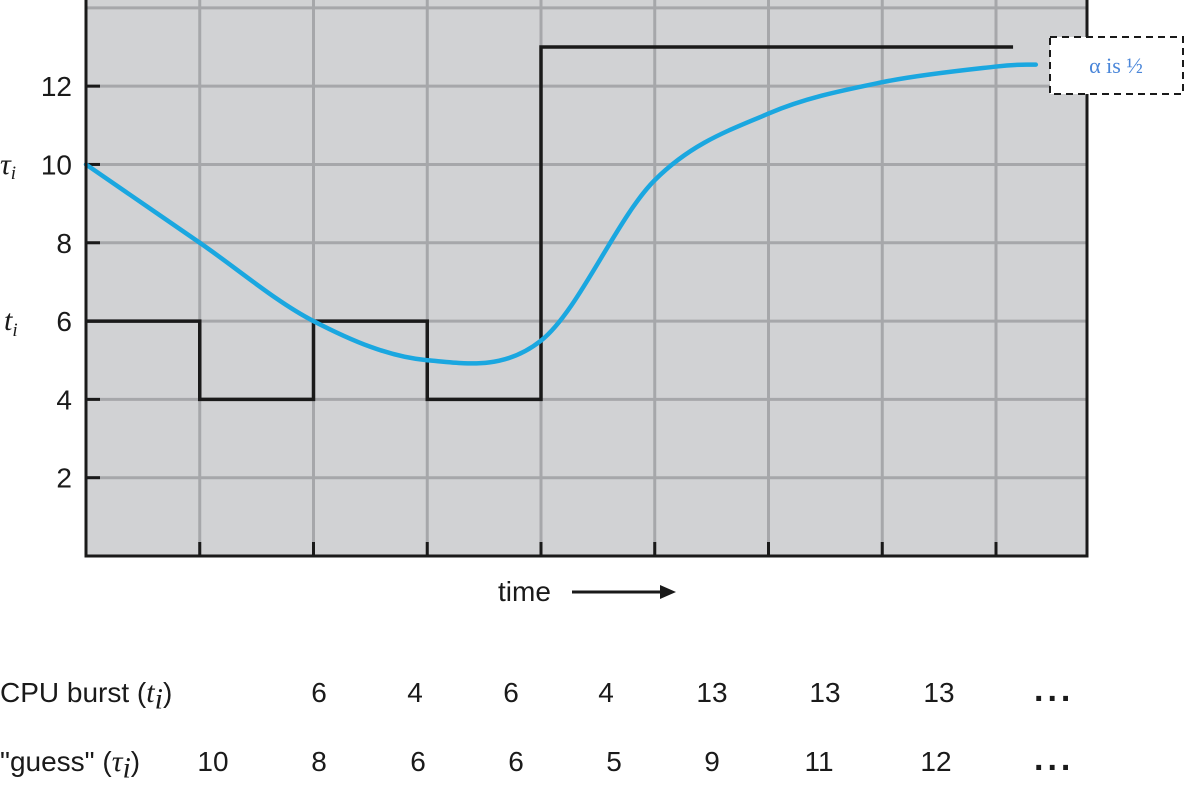 The width and height of the screenshot is (1185, 785). What do you see at coordinates (70, 765) in the screenshot?
I see `guess-row-label: "guess" (τi)` at bounding box center [70, 765].